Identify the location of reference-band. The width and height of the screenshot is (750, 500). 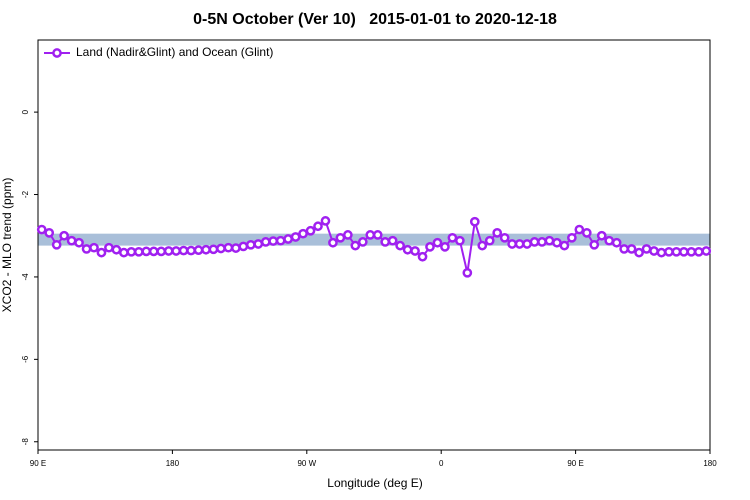
(374, 239).